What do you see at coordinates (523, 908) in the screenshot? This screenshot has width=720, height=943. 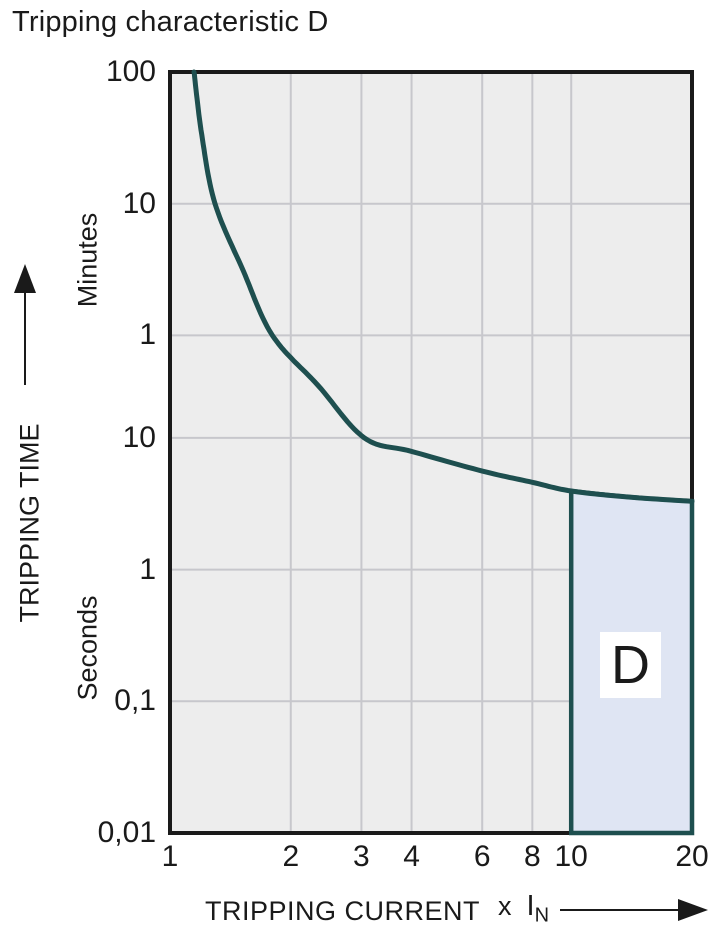 I see `x-axis-unit: x IN` at bounding box center [523, 908].